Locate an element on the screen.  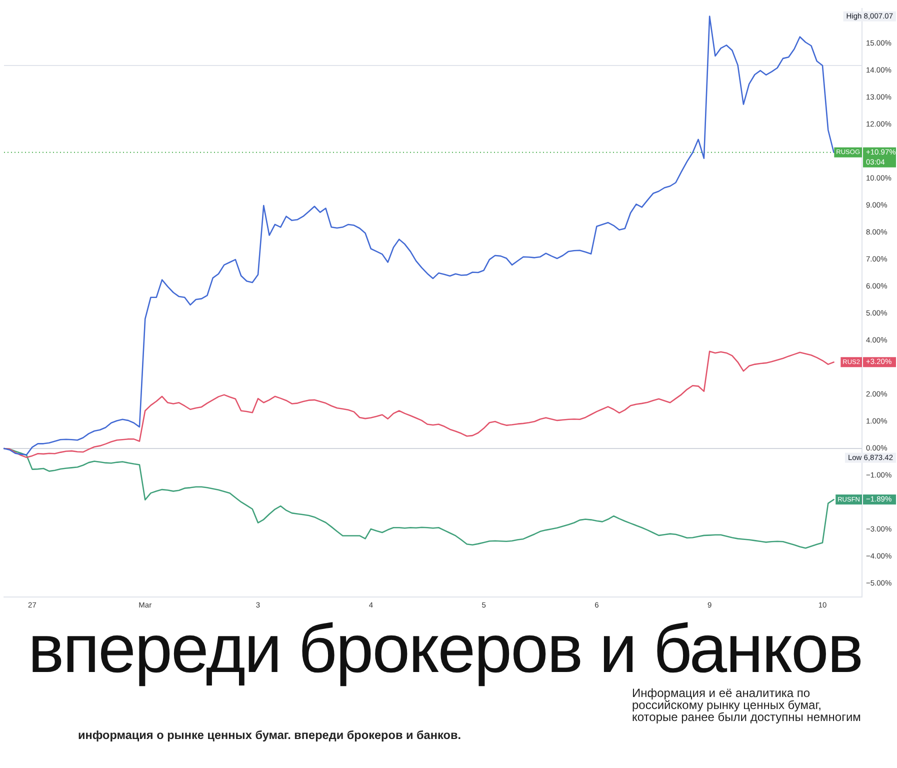
text: Информация и её аналитика по российскому рынку ценных бумаг, которые ранее были доступны немногим is located at coordinates (747, 705).